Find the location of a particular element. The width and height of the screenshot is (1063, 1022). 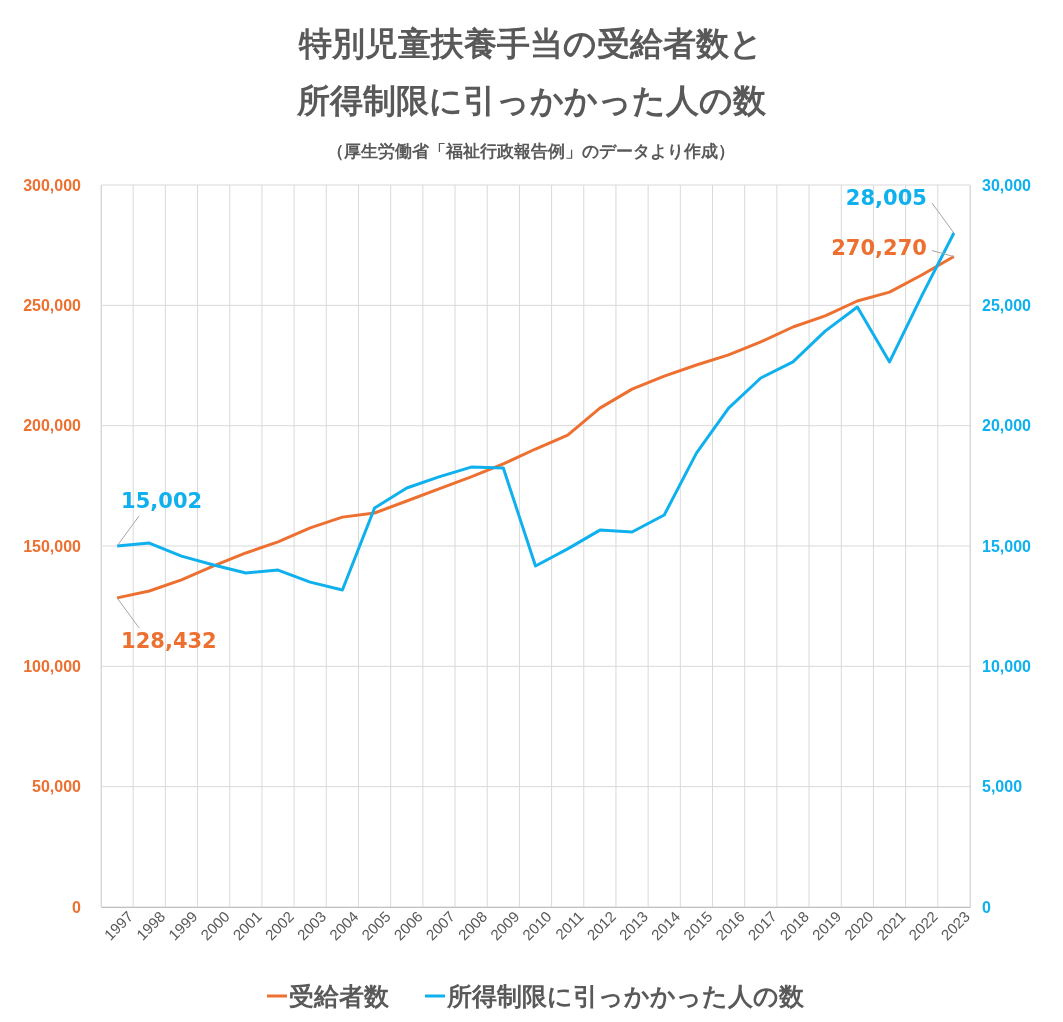

data-label: 270,270 is located at coordinates (879, 247).